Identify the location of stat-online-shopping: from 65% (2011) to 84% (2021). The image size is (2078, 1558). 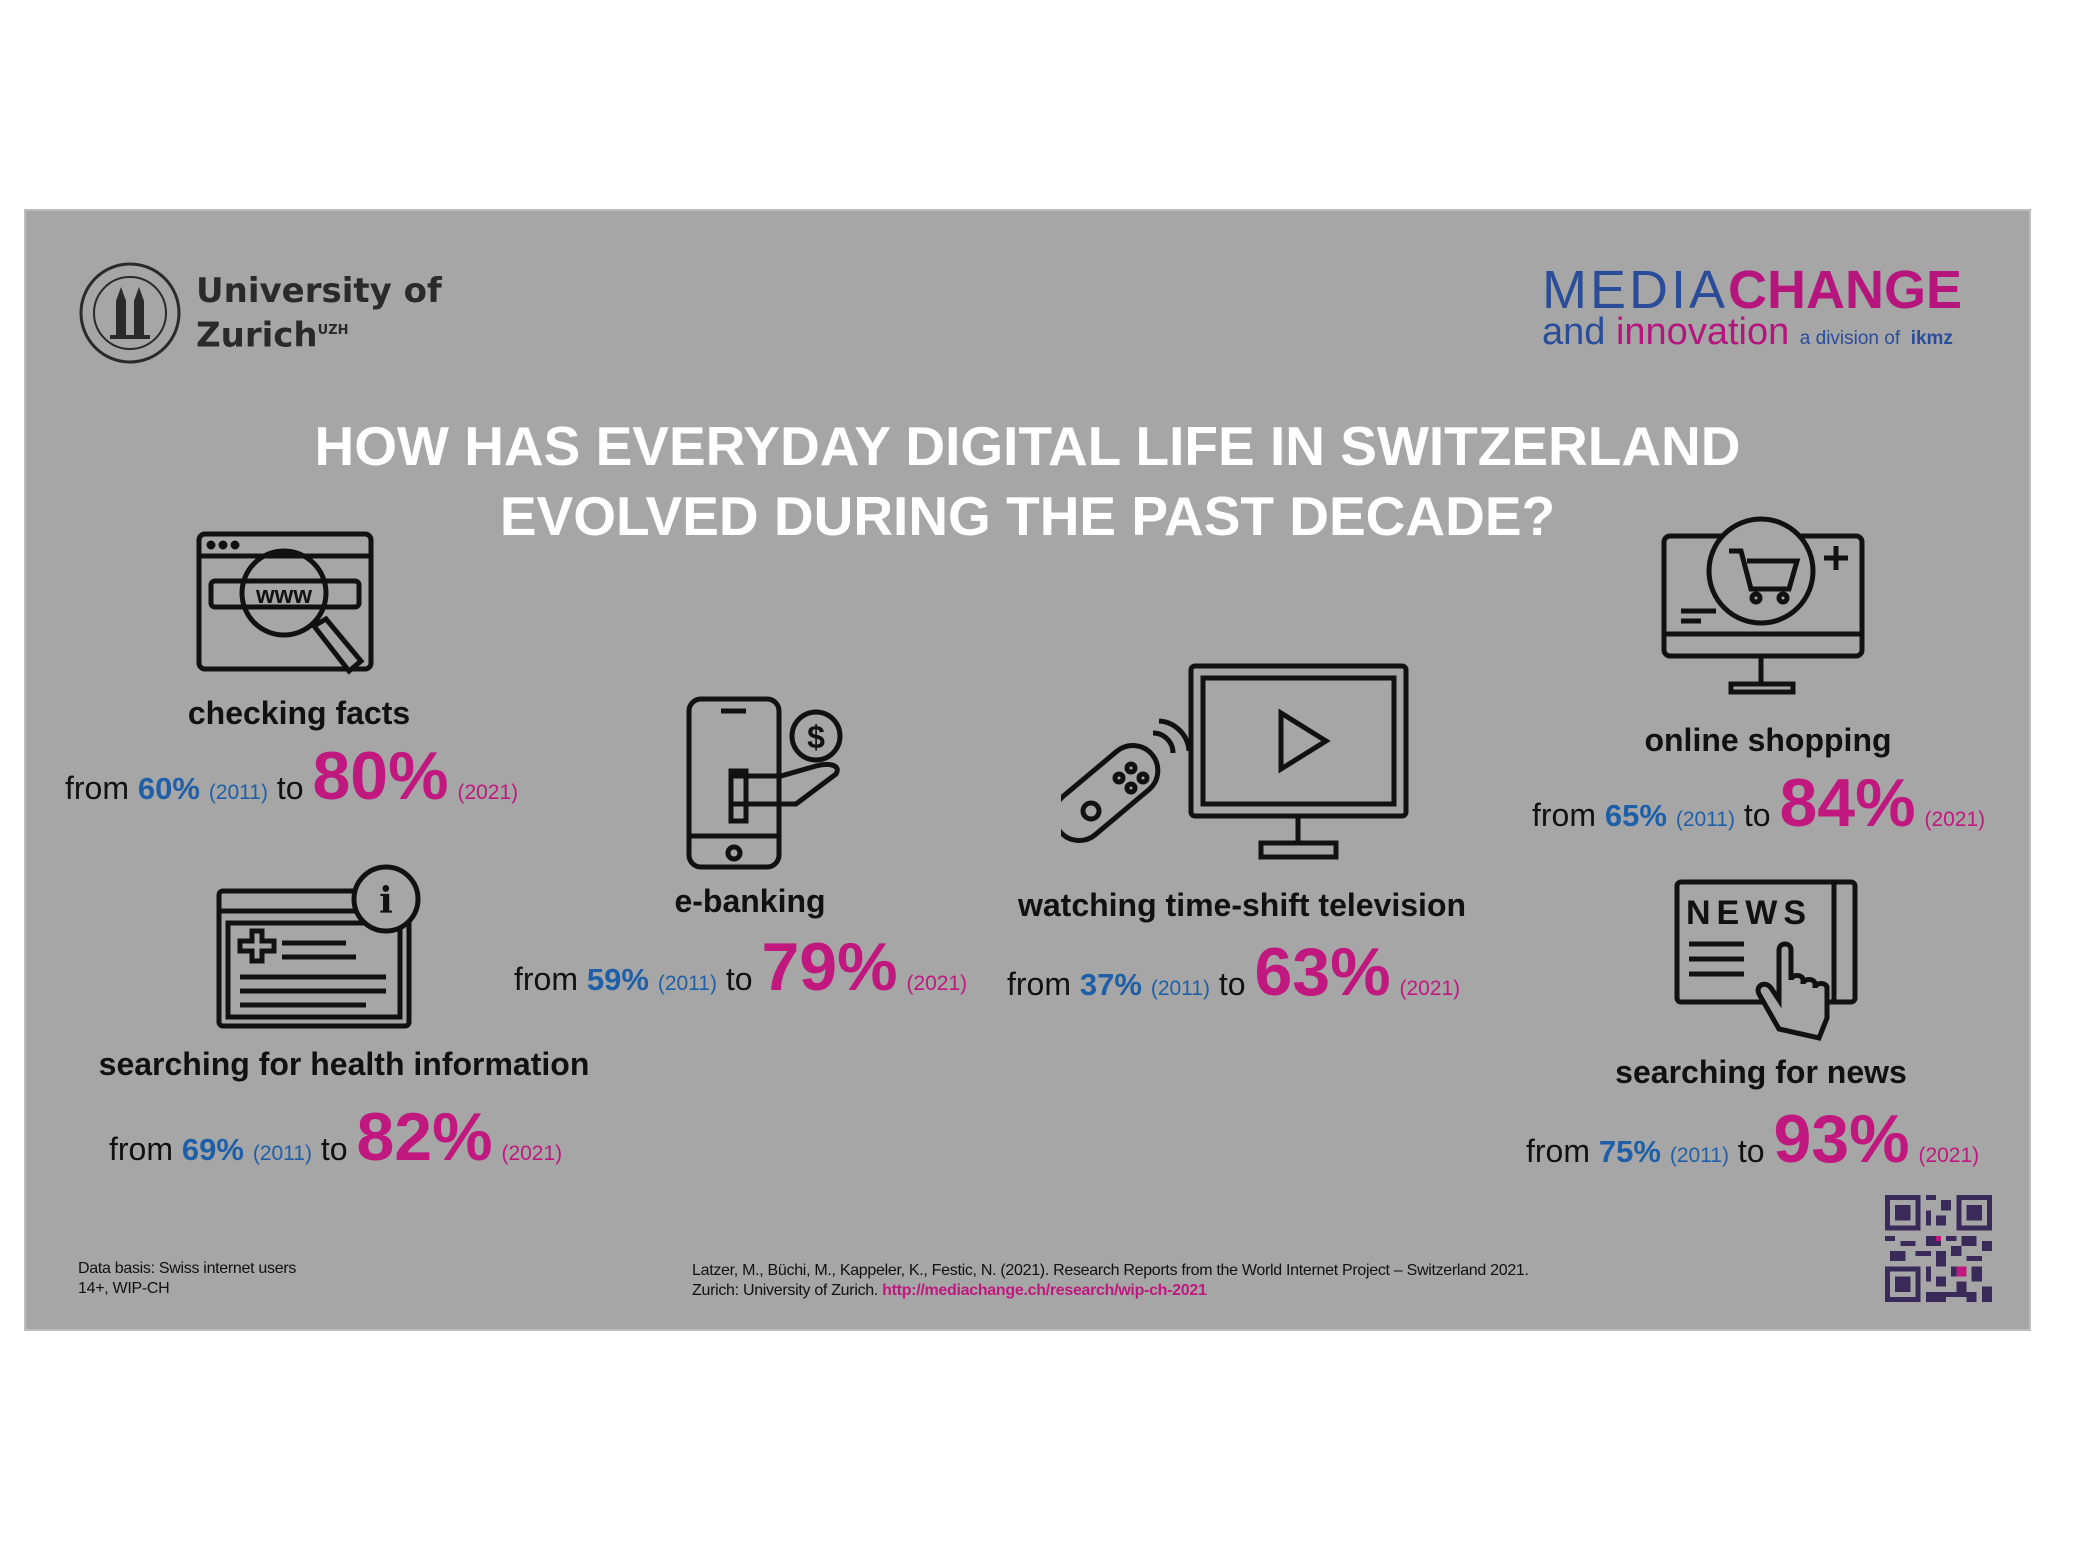
(1758, 803).